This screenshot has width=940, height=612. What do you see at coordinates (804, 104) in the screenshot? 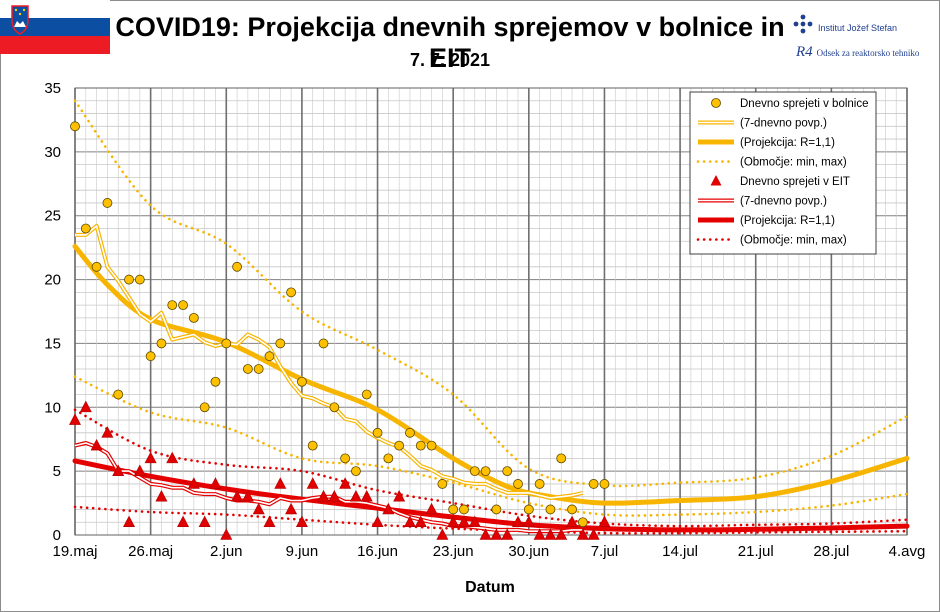
I see `legend-label: Dnevno sprejeti v bolnice` at bounding box center [804, 104].